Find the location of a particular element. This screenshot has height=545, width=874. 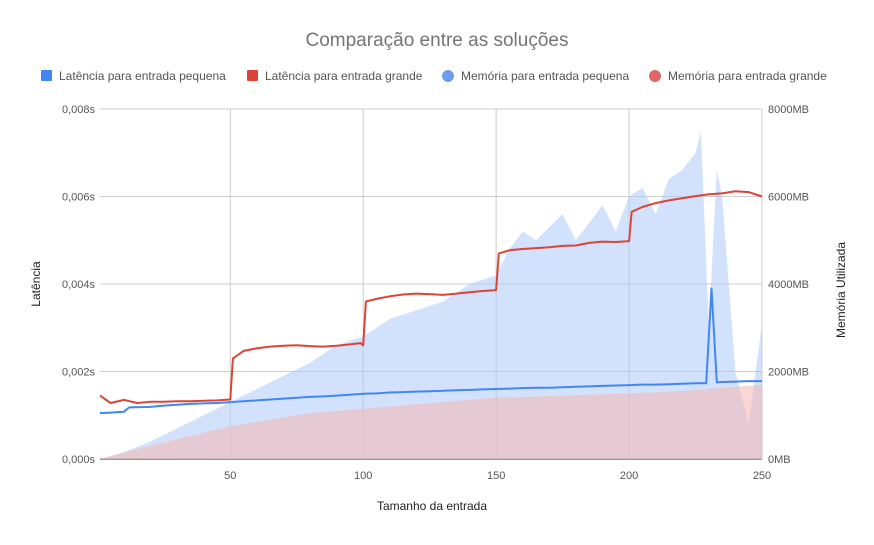

legend-swatch-latency-large is located at coordinates (252, 75).